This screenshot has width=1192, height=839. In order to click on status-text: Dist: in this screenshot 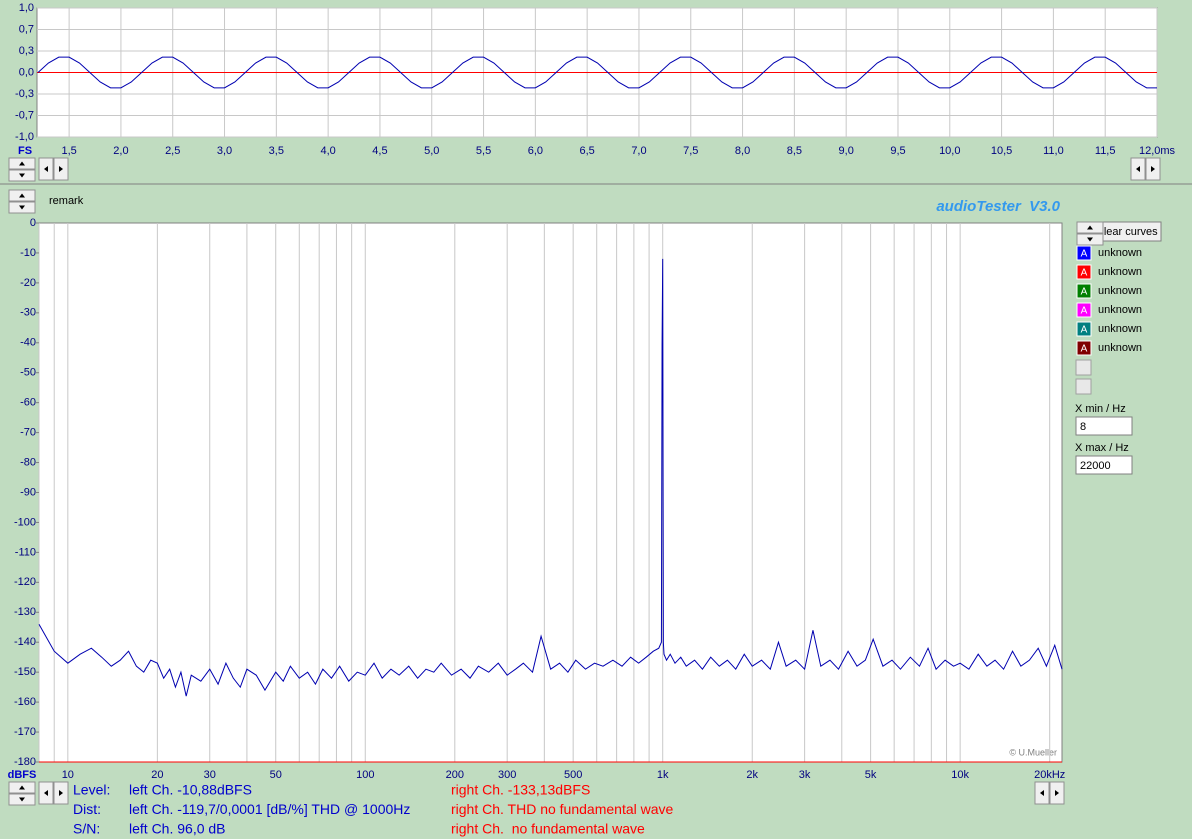, I will do `click(87, 809)`.